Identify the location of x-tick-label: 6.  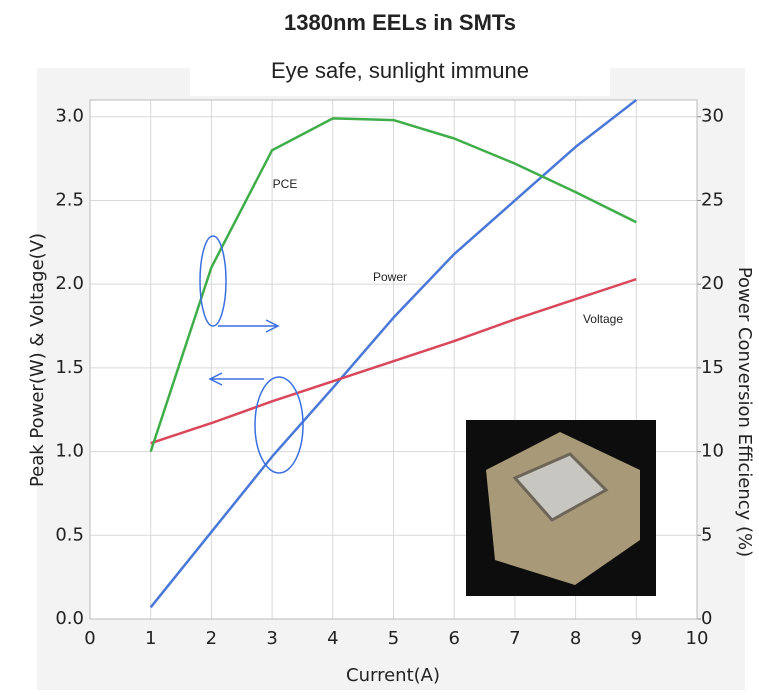
(453, 638).